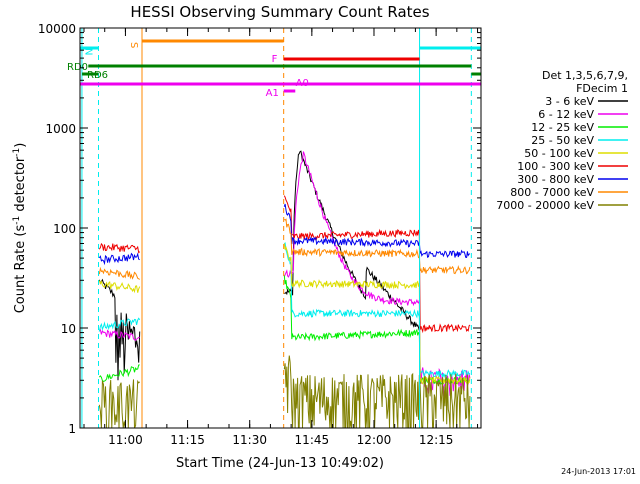 This screenshot has height=484, width=640. What do you see at coordinates (275, 59) in the screenshot?
I see `status-flag-label: F` at bounding box center [275, 59].